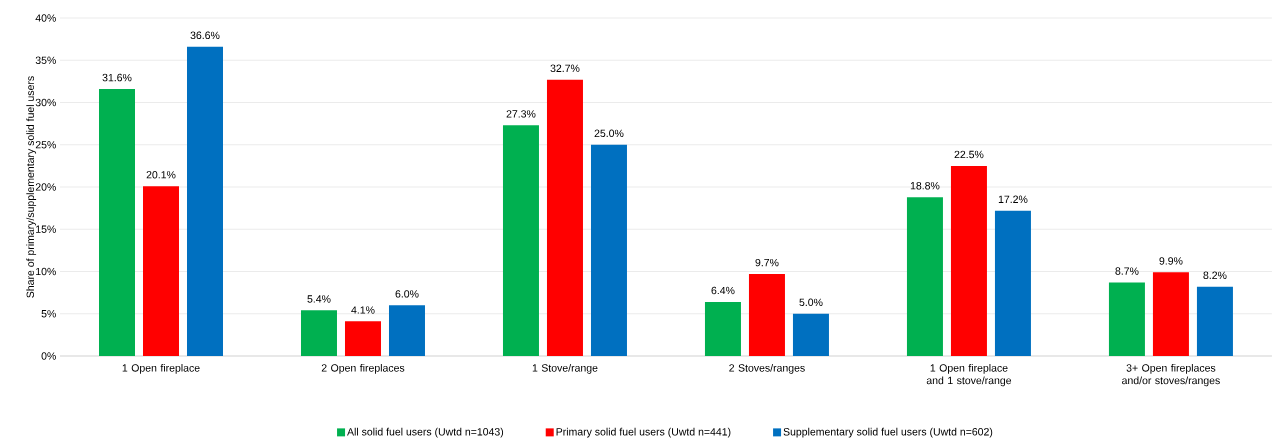 The image size is (1282, 445). Describe the element at coordinates (45, 102) in the screenshot. I see `y-tick-label: 30%` at that location.